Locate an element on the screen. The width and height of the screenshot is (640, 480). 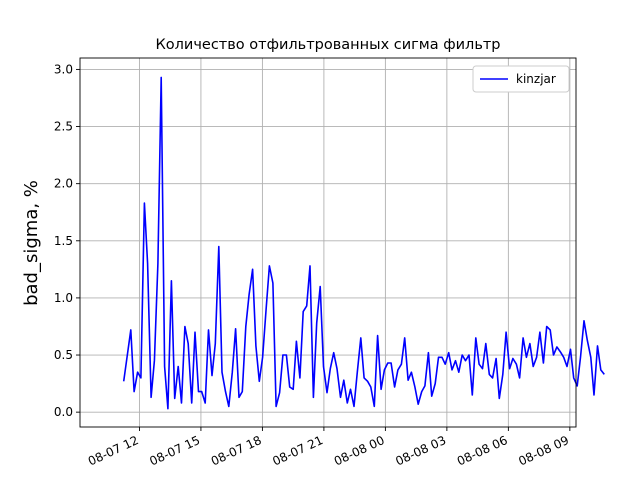
legend-box is located at coordinates (521, 79).